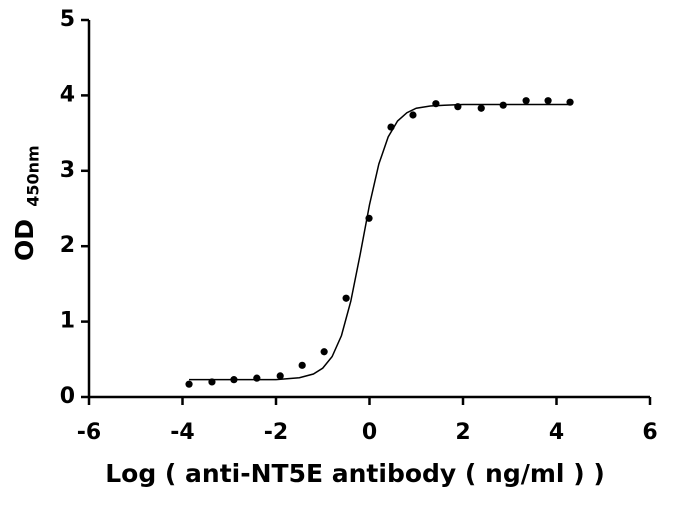  Describe the element at coordinates (462, 432) in the screenshot. I see `x-tick-label: 2` at that location.